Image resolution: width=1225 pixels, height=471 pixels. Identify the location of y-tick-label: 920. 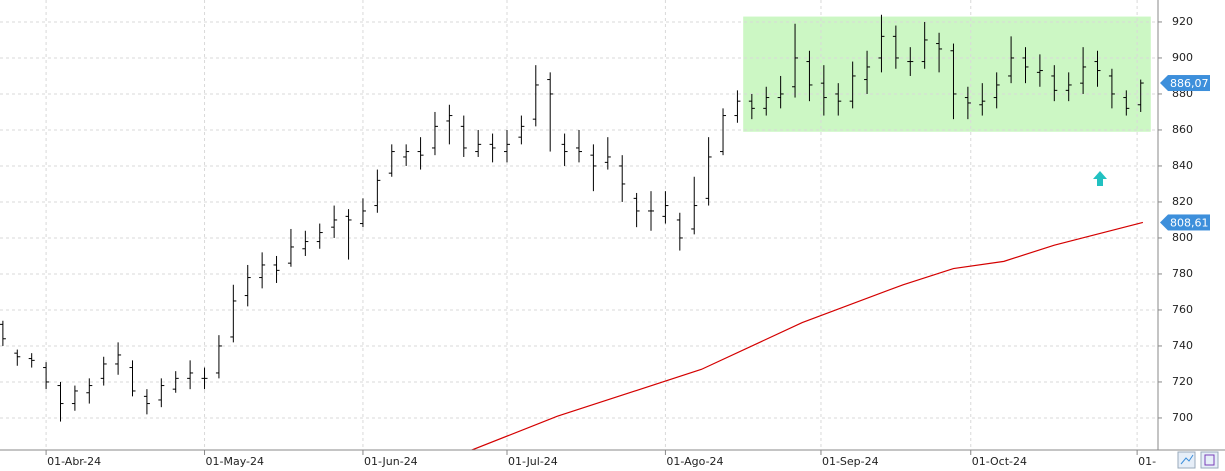
(1182, 21).